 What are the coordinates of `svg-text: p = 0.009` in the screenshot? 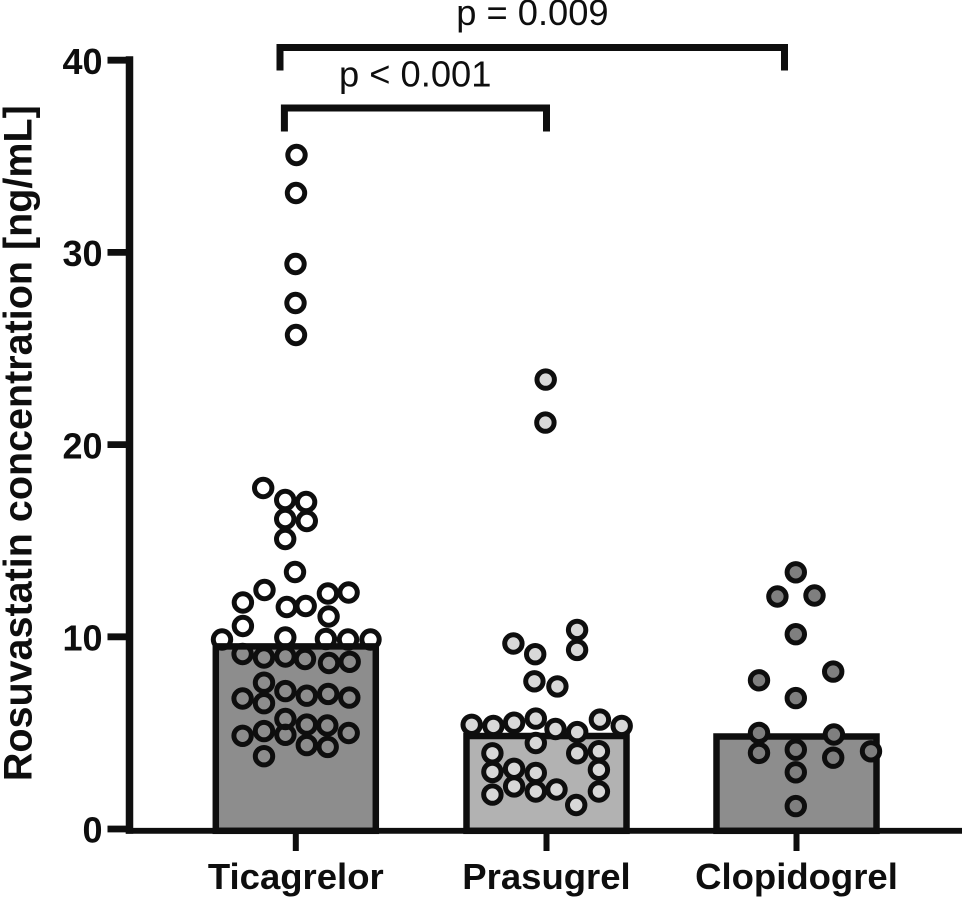 It's located at (532, 16).